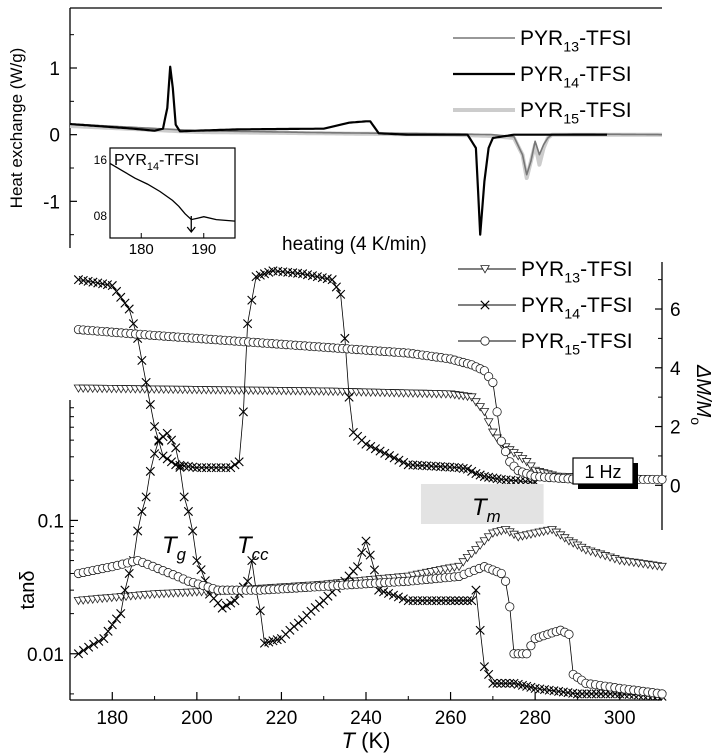 This screenshot has width=715, height=754. Describe the element at coordinates (156, 162) in the screenshot. I see `inset-label: PYR14-TFSI` at that location.